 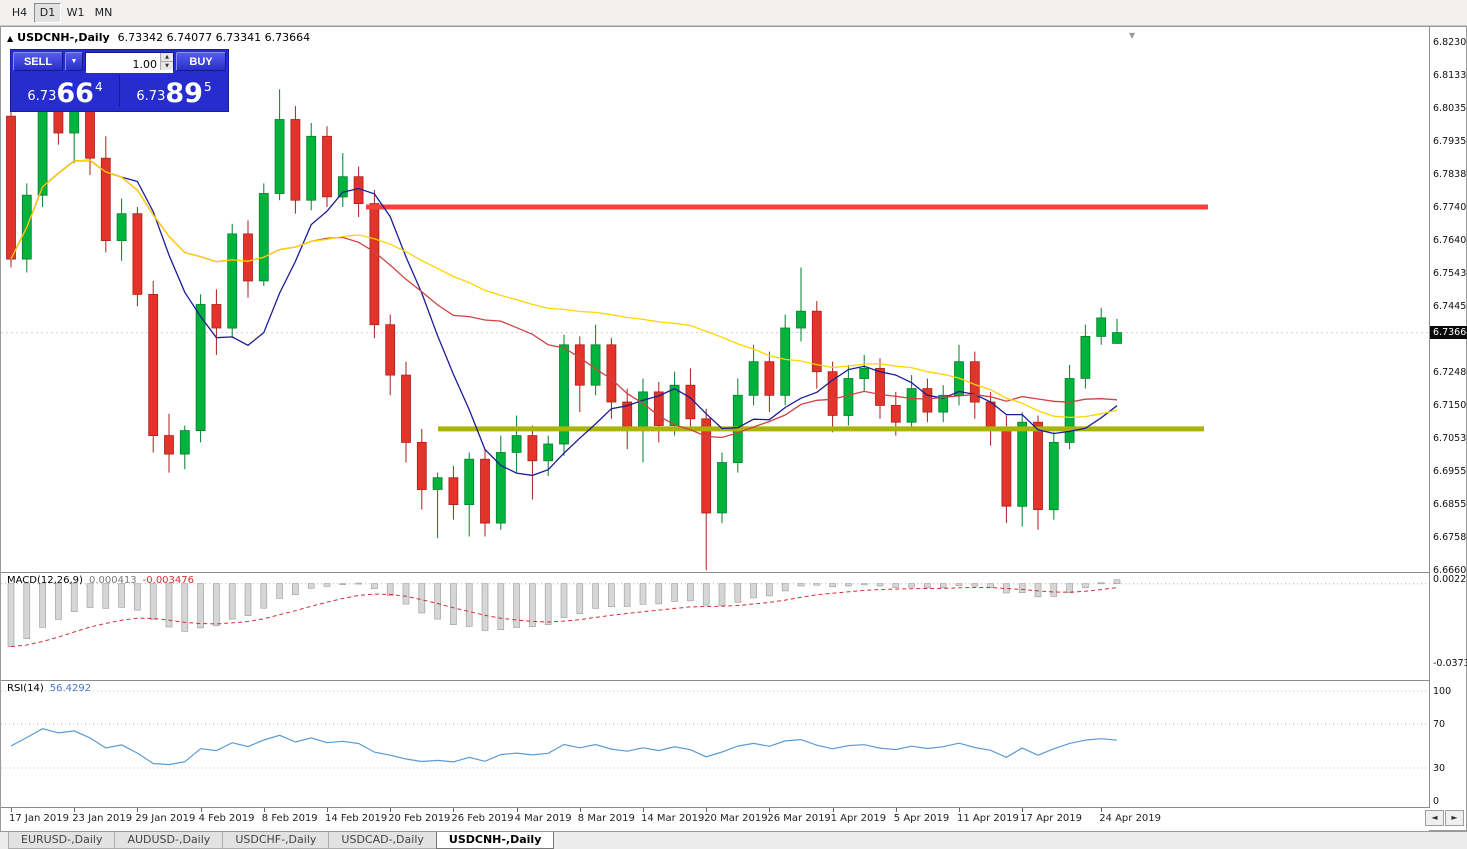 I want to click on sell-price-button: 6.73 66 4, so click(x=65, y=91).